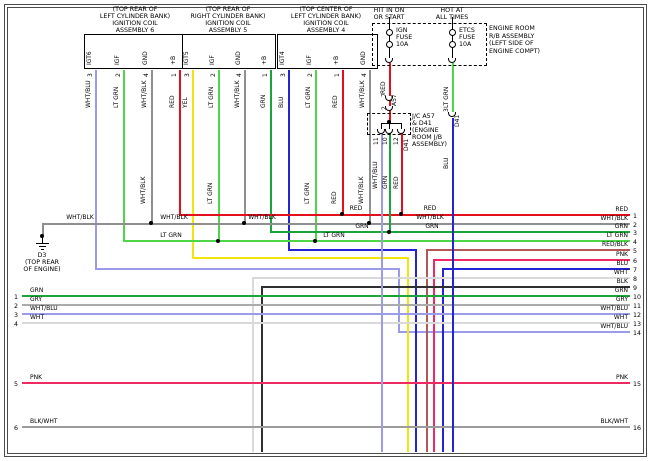  What do you see at coordinates (635, 288) in the screenshot?
I see `right-wire-number: 9` at bounding box center [635, 288].